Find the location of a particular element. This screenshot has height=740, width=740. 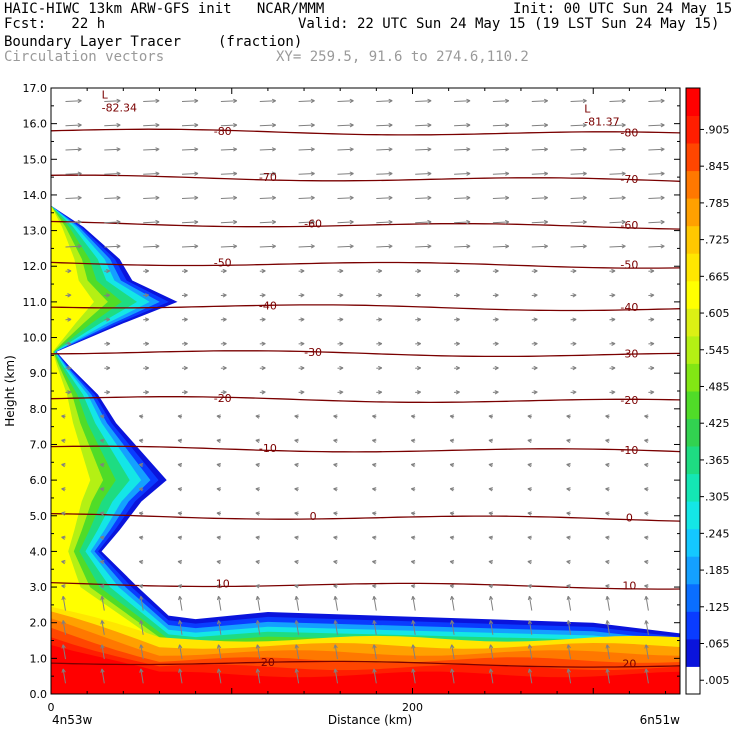

contour-label: -80 is located at coordinates (223, 131).